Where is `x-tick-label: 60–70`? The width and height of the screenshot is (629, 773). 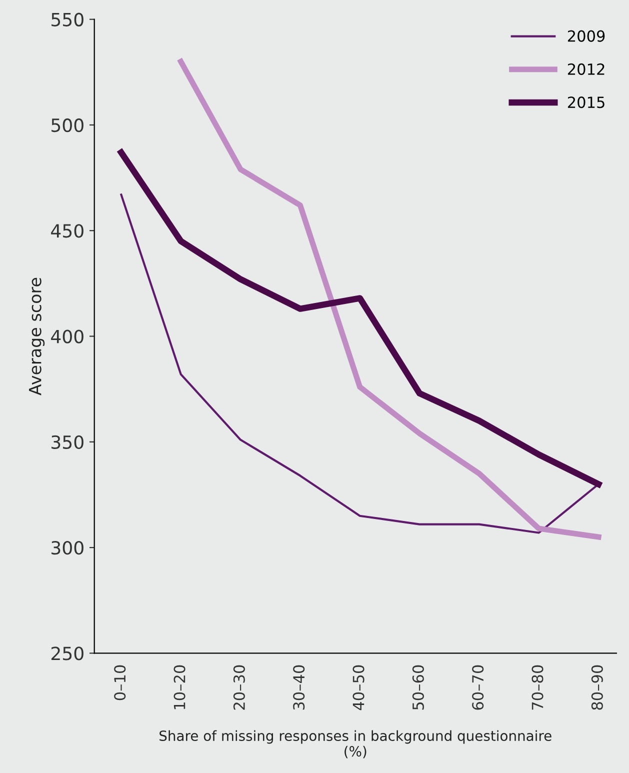
x-tick-label: 60–70 is located at coordinates (478, 687).